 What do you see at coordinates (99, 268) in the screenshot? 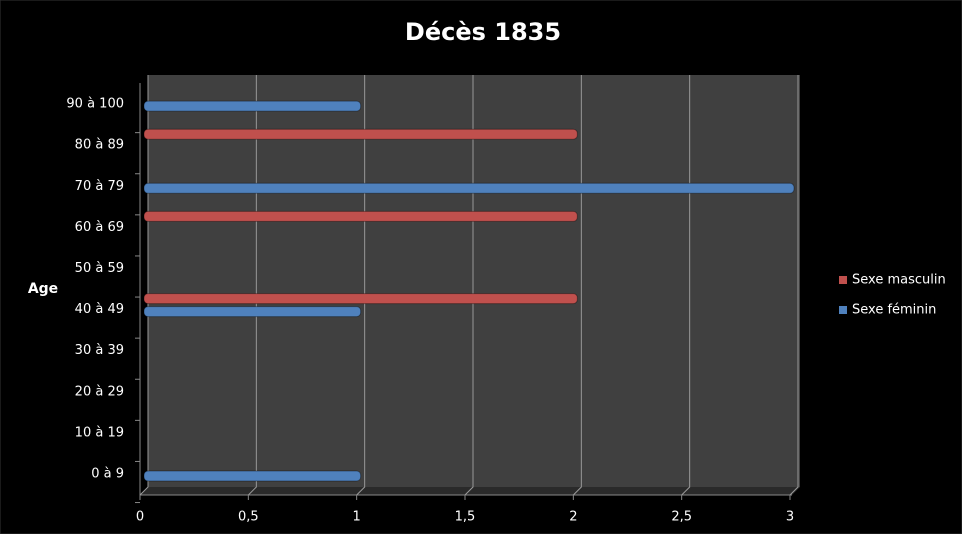
I see `y-tick-label: 50 à 59` at bounding box center [99, 268].